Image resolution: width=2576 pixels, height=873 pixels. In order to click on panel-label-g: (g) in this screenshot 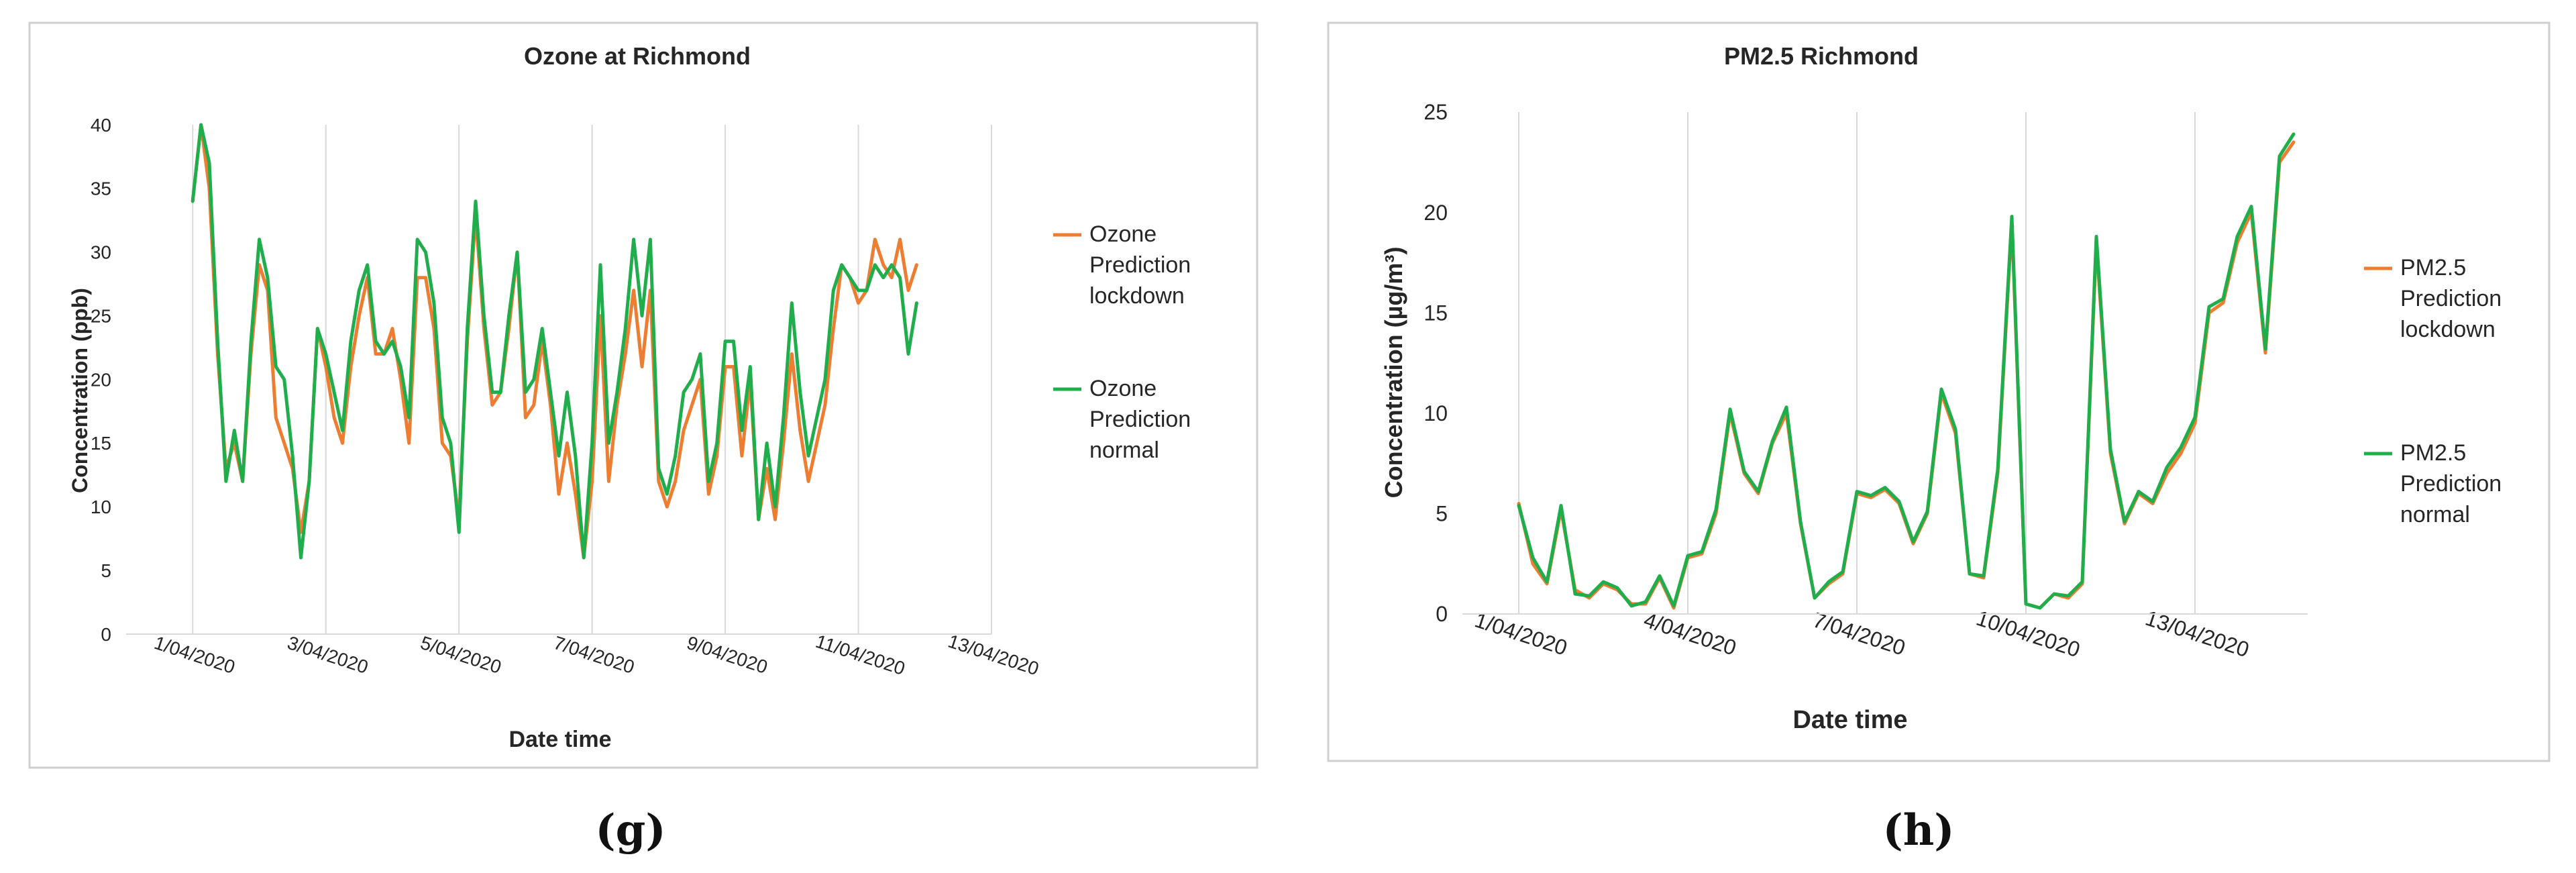, I will do `click(630, 830)`.